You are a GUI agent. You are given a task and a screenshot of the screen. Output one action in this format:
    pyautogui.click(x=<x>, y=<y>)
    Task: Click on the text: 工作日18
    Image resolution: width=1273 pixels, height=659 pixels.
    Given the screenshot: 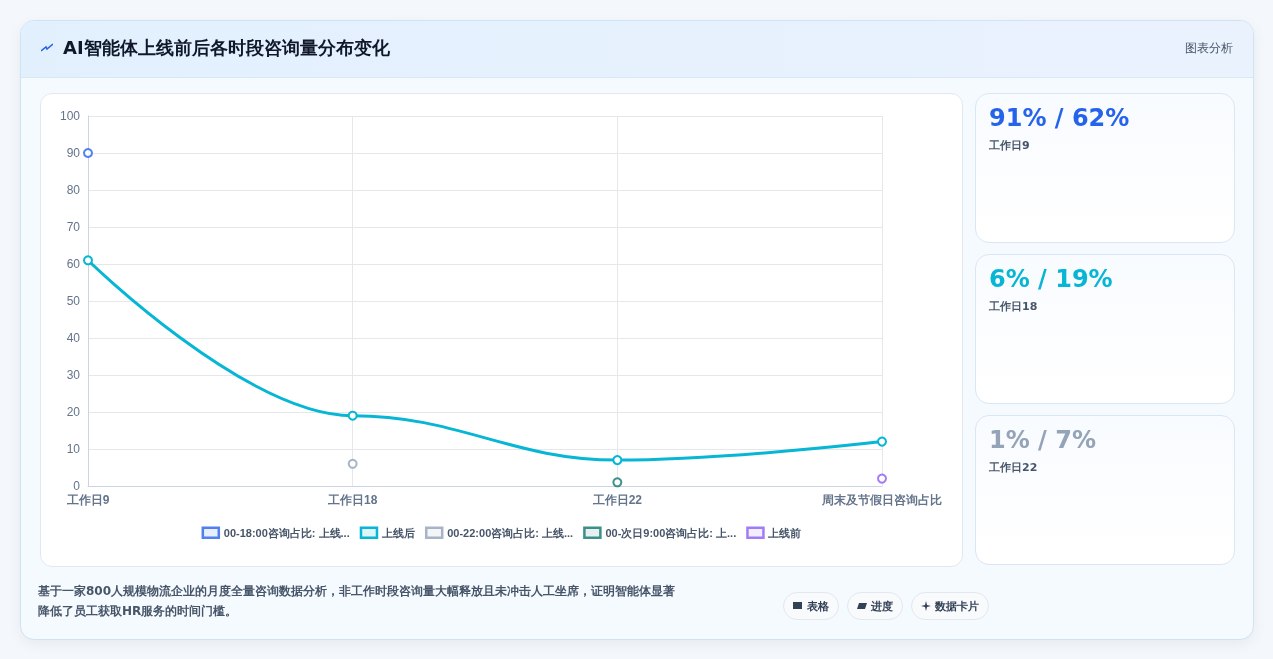 What is the action you would take?
    pyautogui.click(x=1013, y=306)
    